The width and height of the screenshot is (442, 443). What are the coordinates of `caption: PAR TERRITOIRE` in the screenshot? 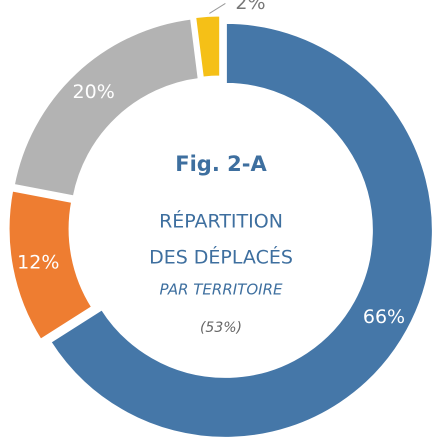 It's located at (221, 290).